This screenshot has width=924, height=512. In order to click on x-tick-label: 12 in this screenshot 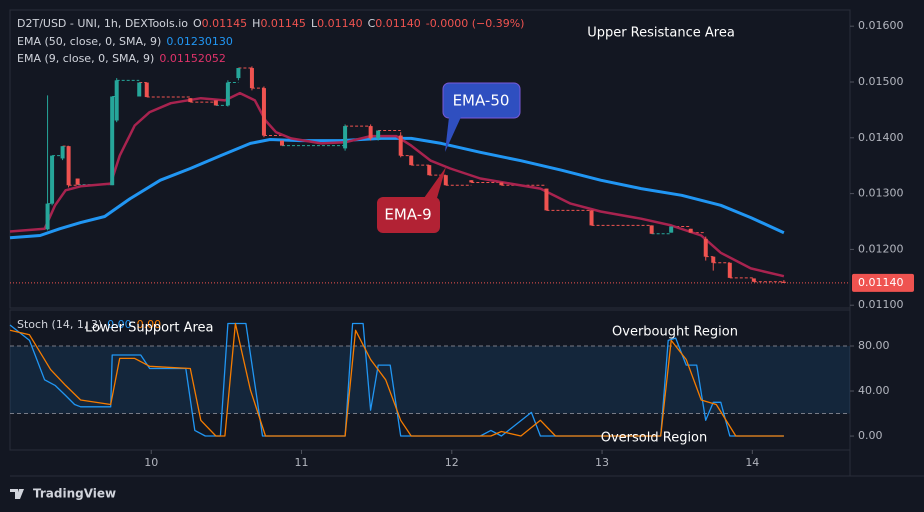, I will do `click(452, 462)`.